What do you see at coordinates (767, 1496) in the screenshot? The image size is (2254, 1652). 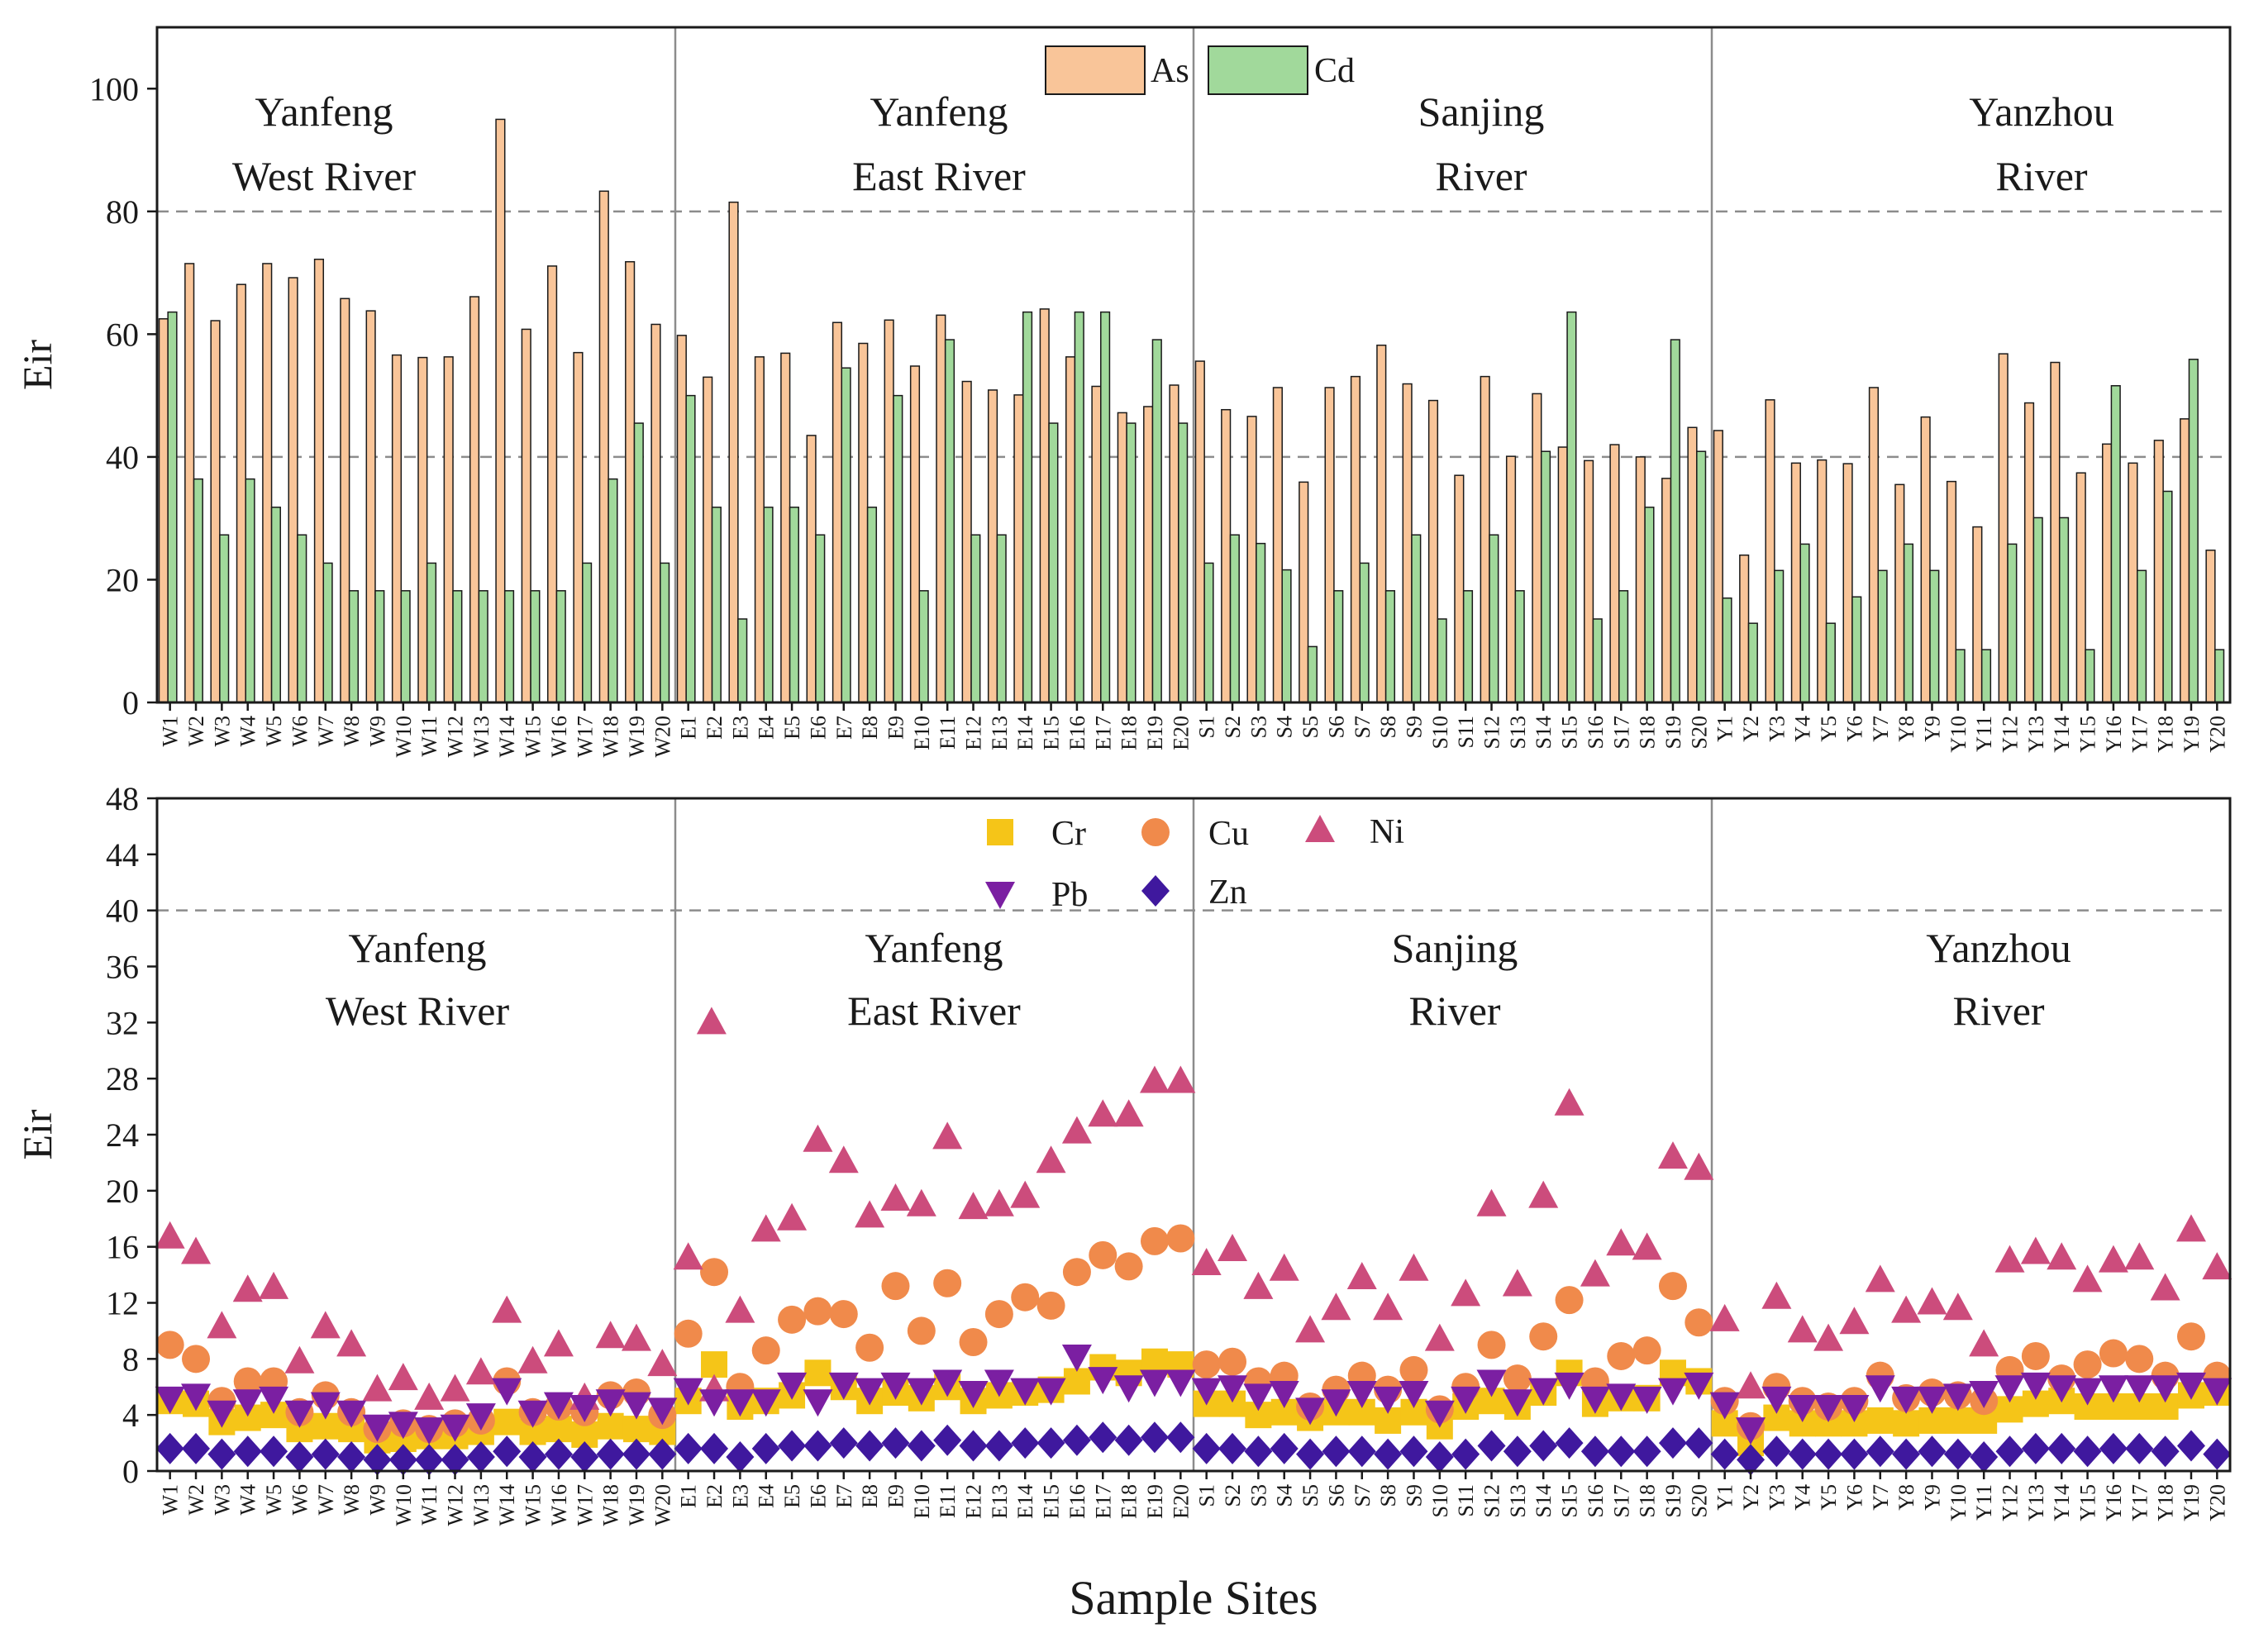 I see `x-tick-label: E4` at bounding box center [767, 1496].